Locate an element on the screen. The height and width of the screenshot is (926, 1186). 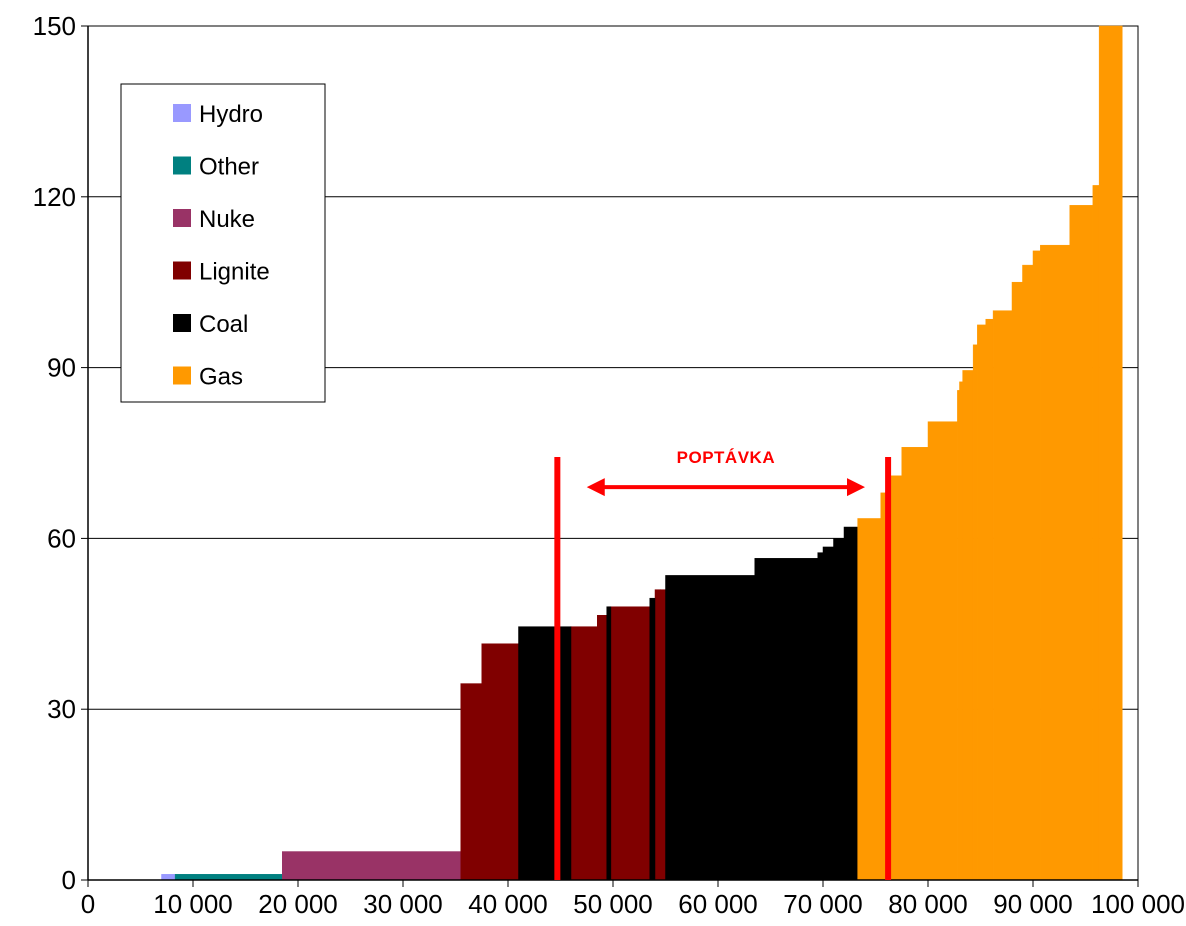
legend-swatch-hydro is located at coordinates (182, 113).